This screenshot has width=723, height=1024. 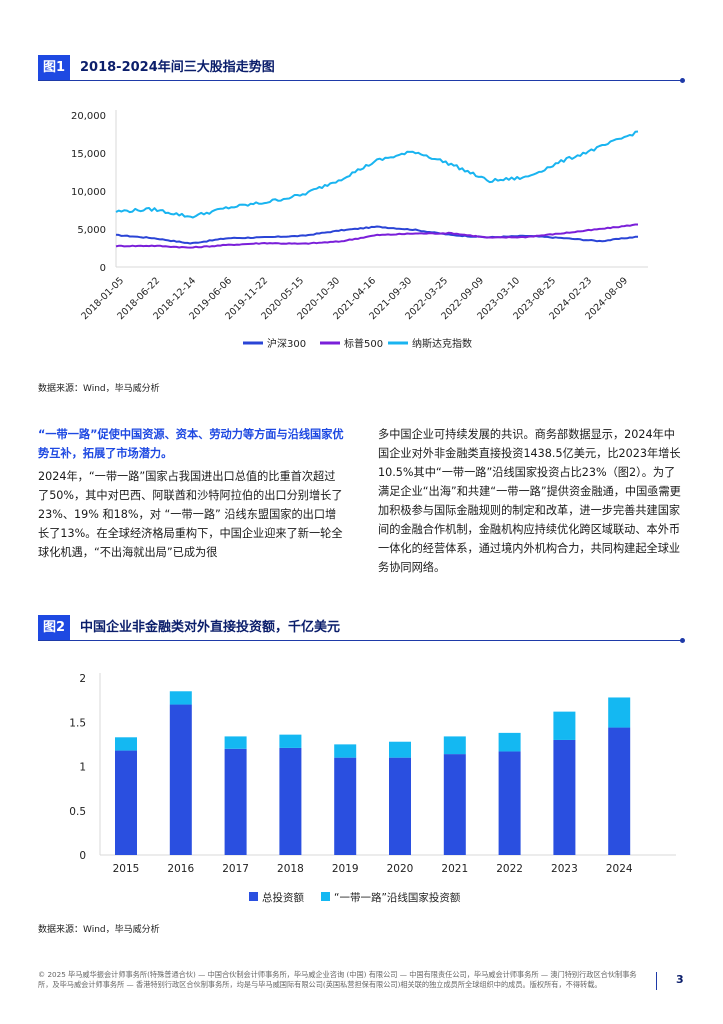 What do you see at coordinates (290, 869) in the screenshot?
I see `x-tick-label: 2018` at bounding box center [290, 869].